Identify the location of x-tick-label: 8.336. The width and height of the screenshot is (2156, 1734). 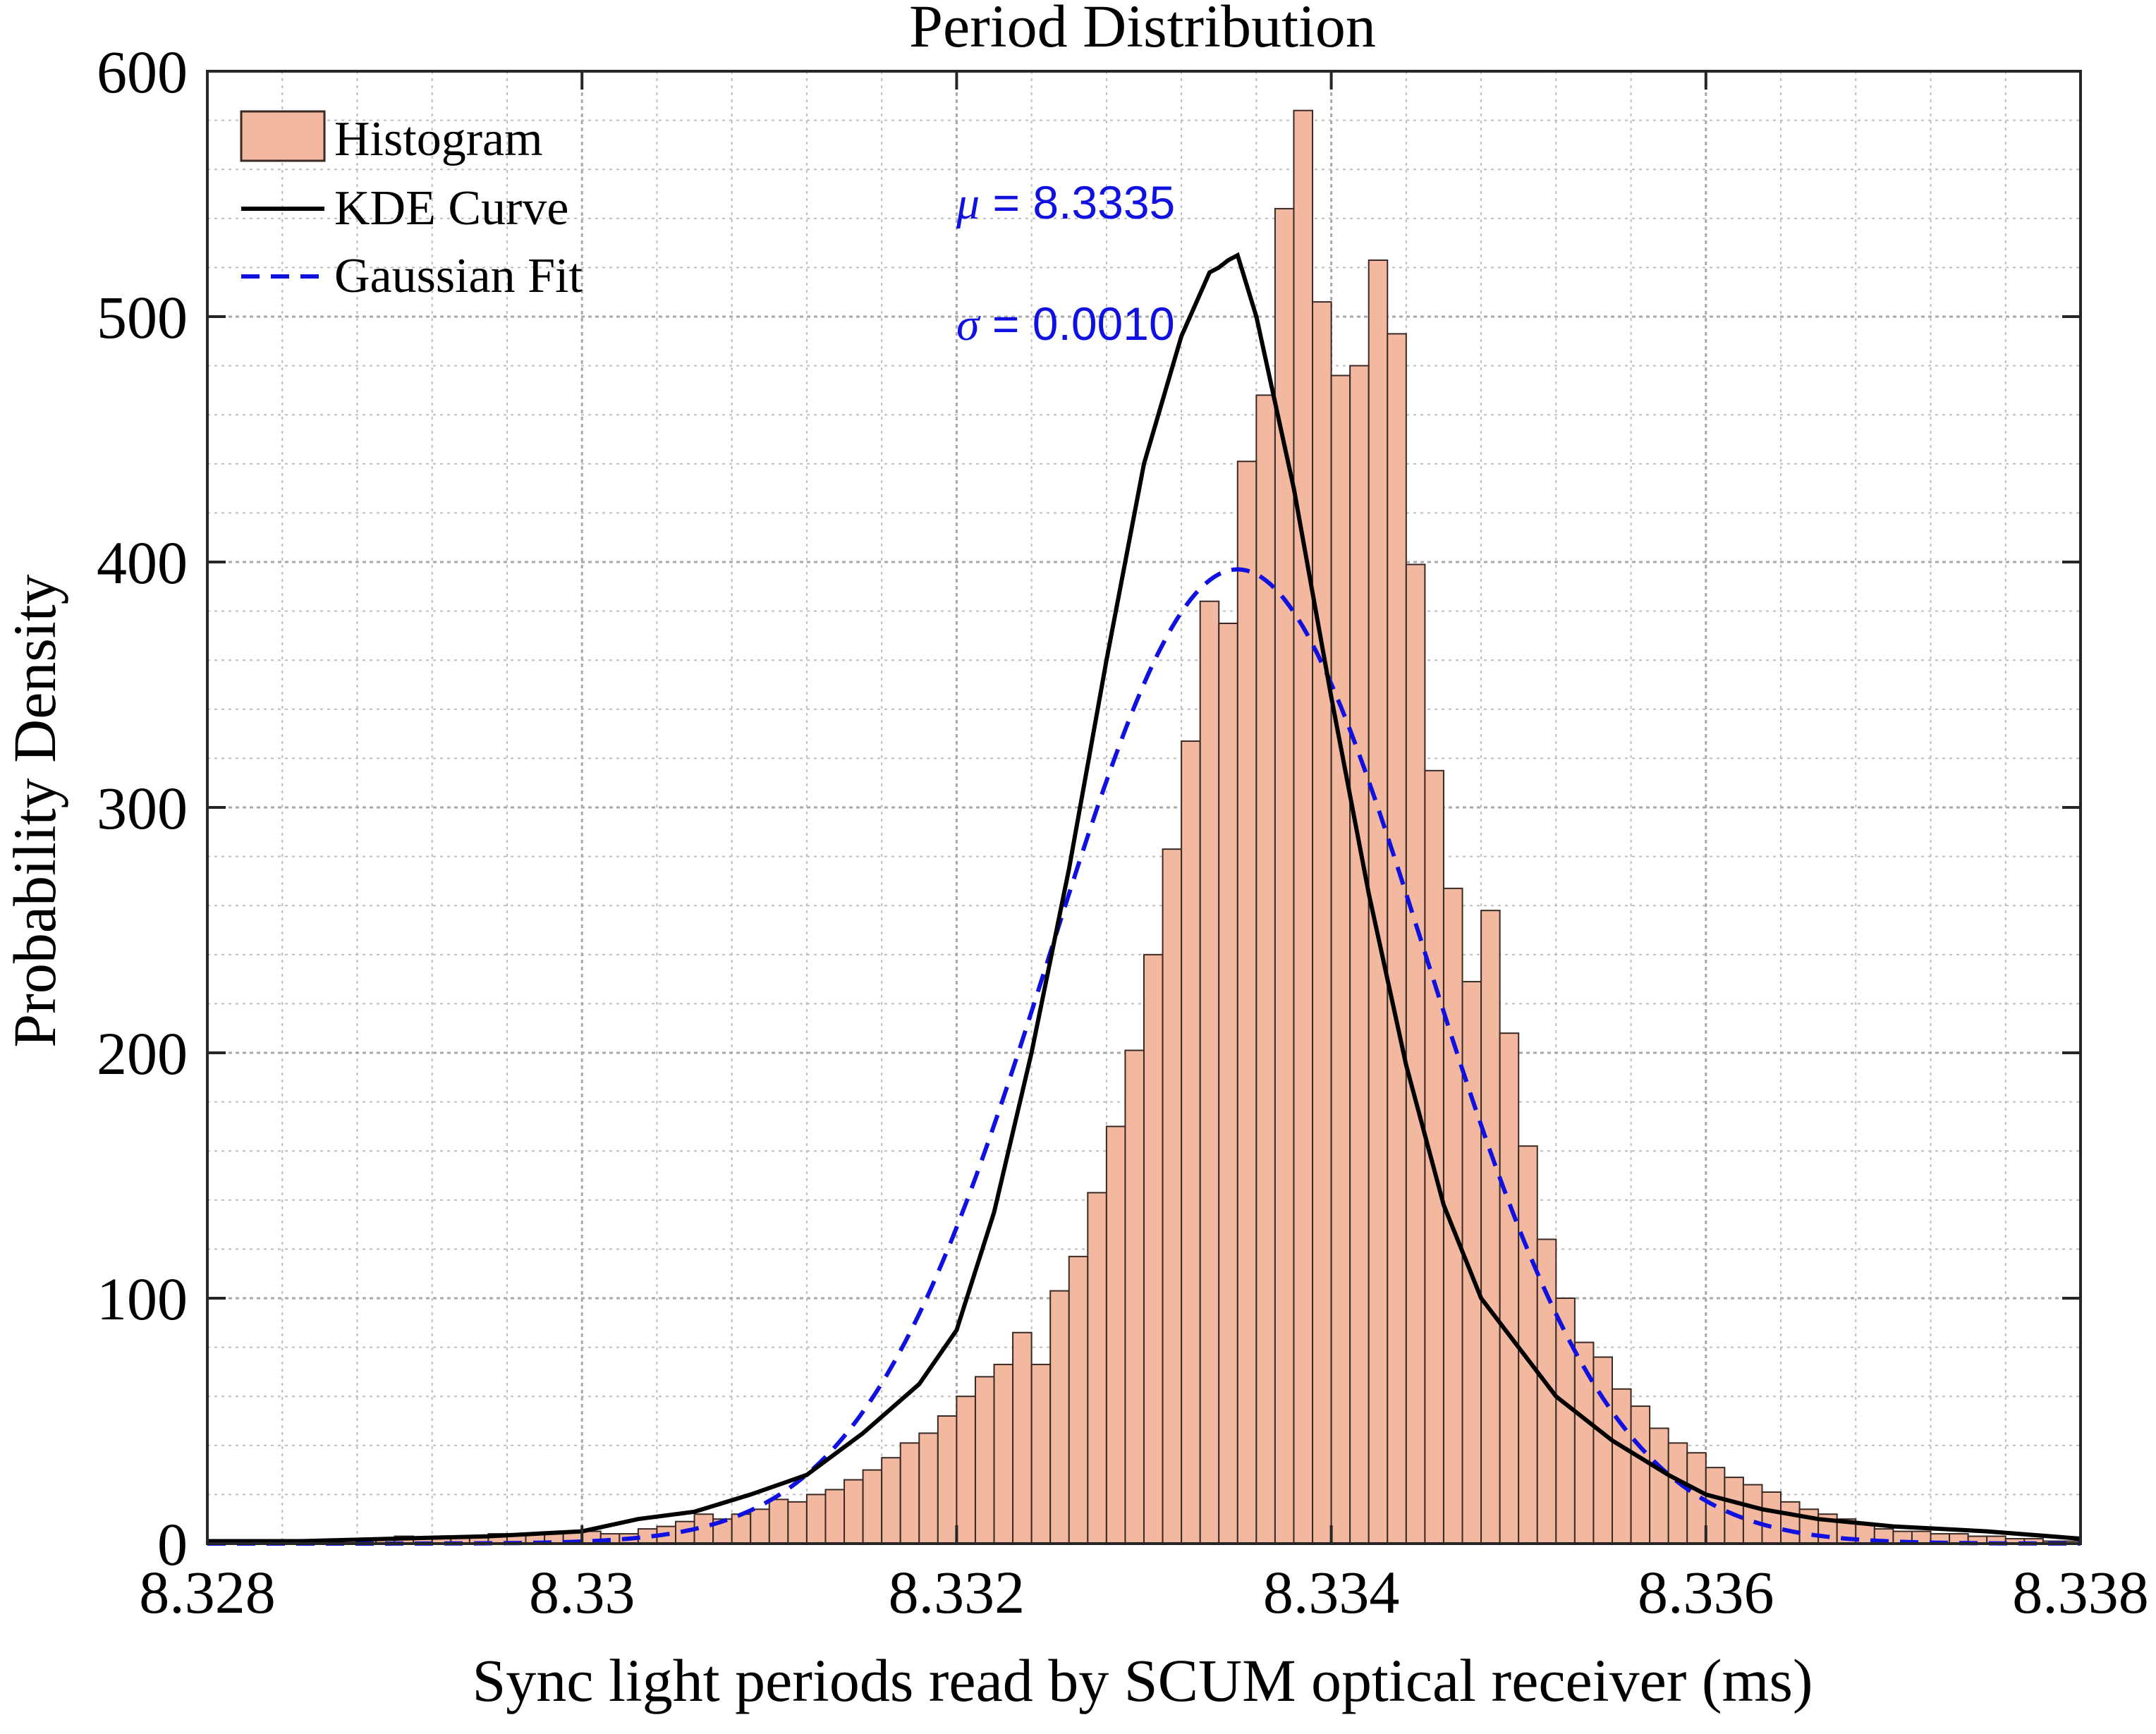
(1706, 1592).